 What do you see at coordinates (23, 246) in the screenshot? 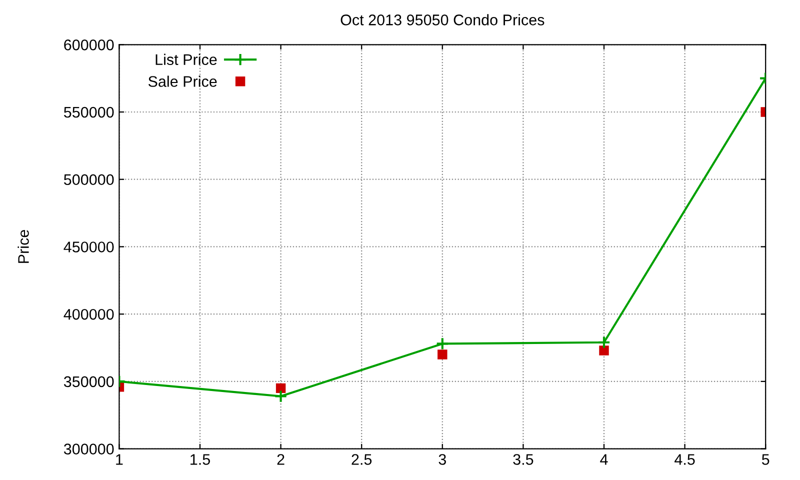
I see `y-axis-title: Price` at bounding box center [23, 246].